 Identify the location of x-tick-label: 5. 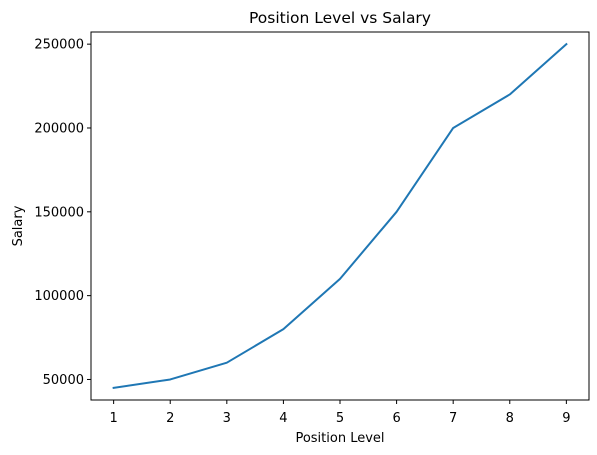
(340, 418).